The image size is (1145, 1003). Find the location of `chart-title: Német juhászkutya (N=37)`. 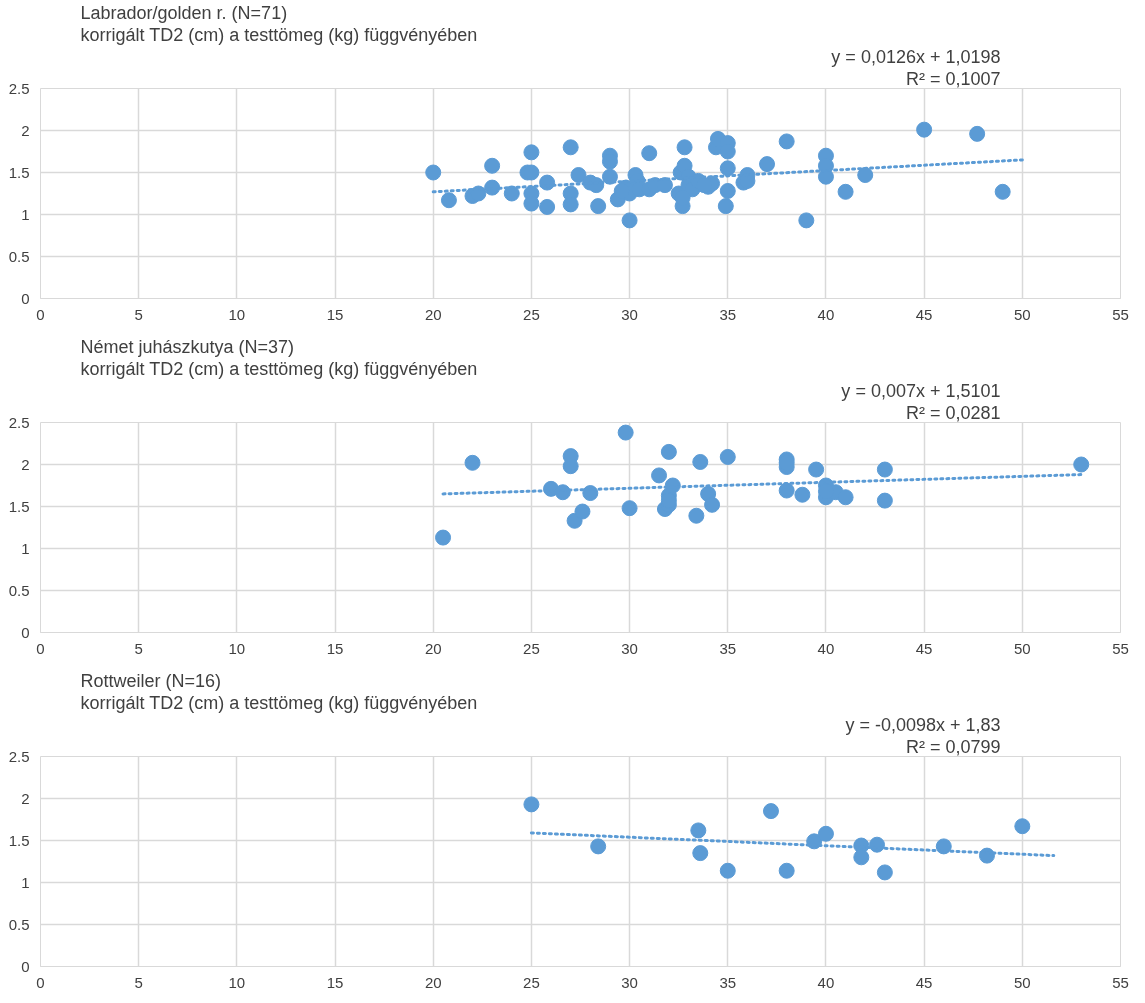

chart-title: Német juhászkutya (N=37) is located at coordinates (187, 346).